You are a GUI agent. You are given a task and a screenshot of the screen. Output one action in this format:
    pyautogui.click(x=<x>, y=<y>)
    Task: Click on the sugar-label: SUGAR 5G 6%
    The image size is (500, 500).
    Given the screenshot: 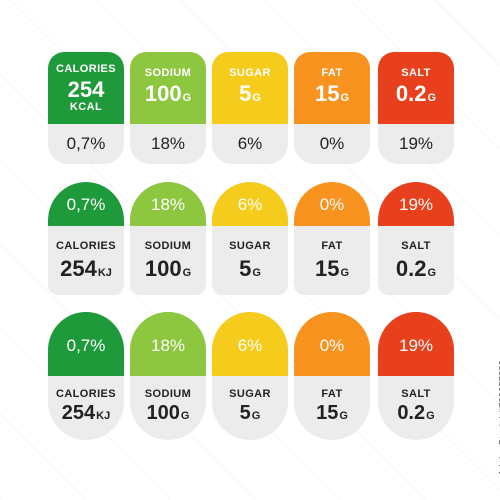 What is the action you would take?
    pyautogui.click(x=250, y=108)
    